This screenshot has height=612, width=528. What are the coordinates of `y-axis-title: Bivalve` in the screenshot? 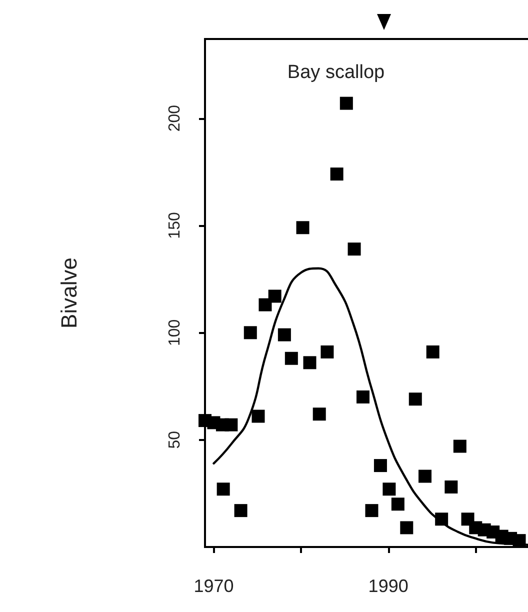 It's located at (69, 293).